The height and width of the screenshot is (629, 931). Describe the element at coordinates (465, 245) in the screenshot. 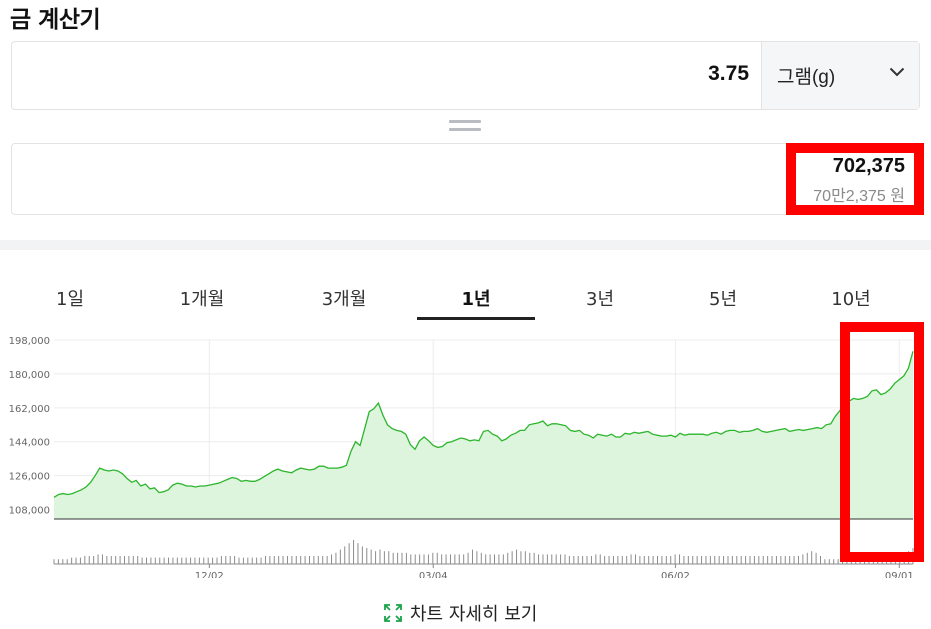

I see `section-divider` at that location.